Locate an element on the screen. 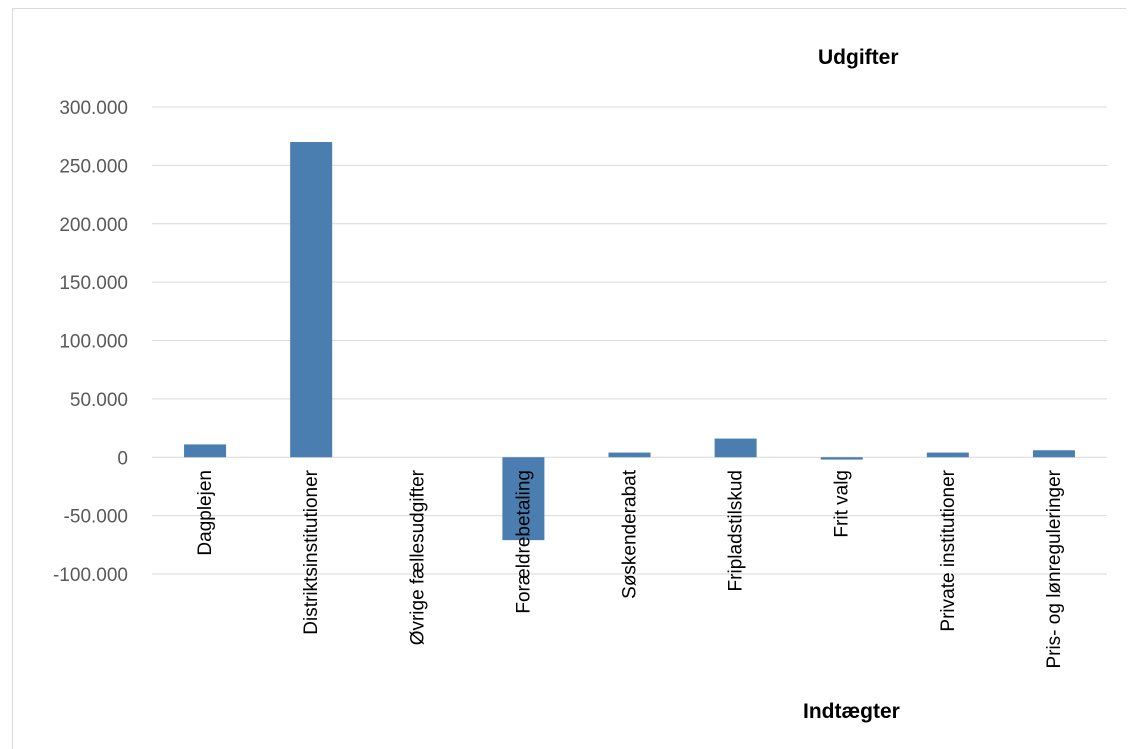 Image resolution: width=1128 pixels, height=749 pixels. y-tick-label: 300.000 is located at coordinates (93, 108).